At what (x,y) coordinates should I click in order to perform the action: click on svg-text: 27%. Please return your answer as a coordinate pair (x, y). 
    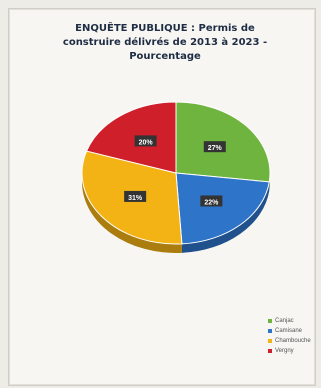
    Looking at the image, I should click on (215, 148).